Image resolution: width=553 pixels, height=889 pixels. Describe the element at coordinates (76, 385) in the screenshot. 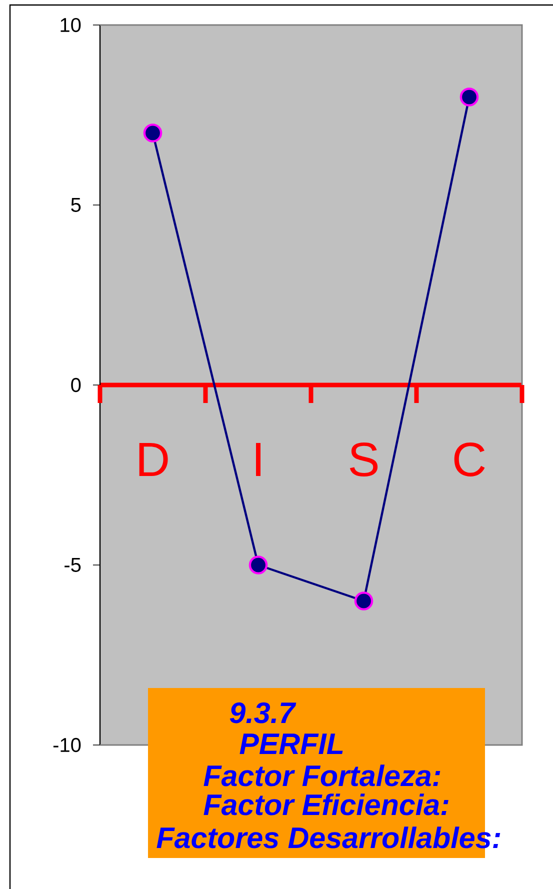

I see `y-tick-label: 0` at that location.